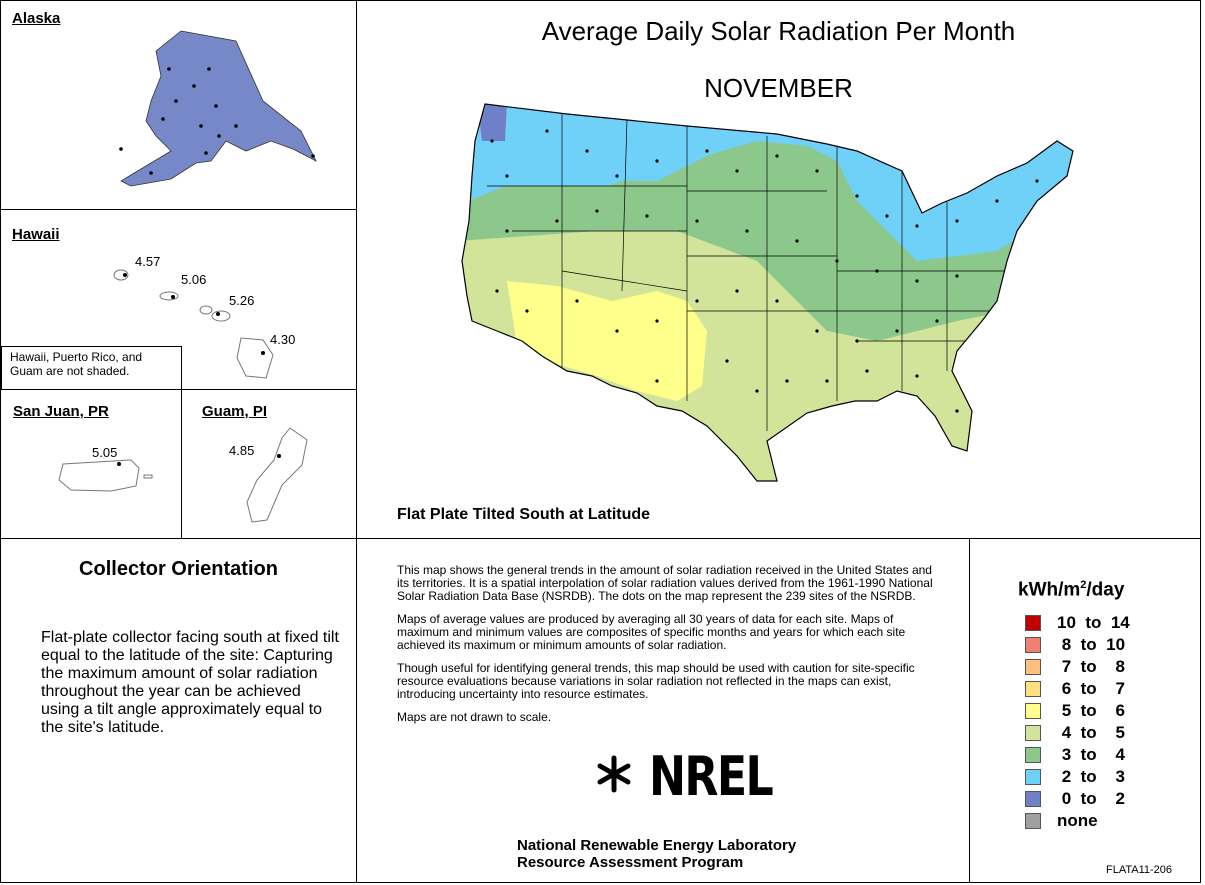 The image size is (1205, 885). Describe the element at coordinates (657, 845) in the screenshot. I see `organization-line-1: National Renewable Energy Laboratory` at that location.